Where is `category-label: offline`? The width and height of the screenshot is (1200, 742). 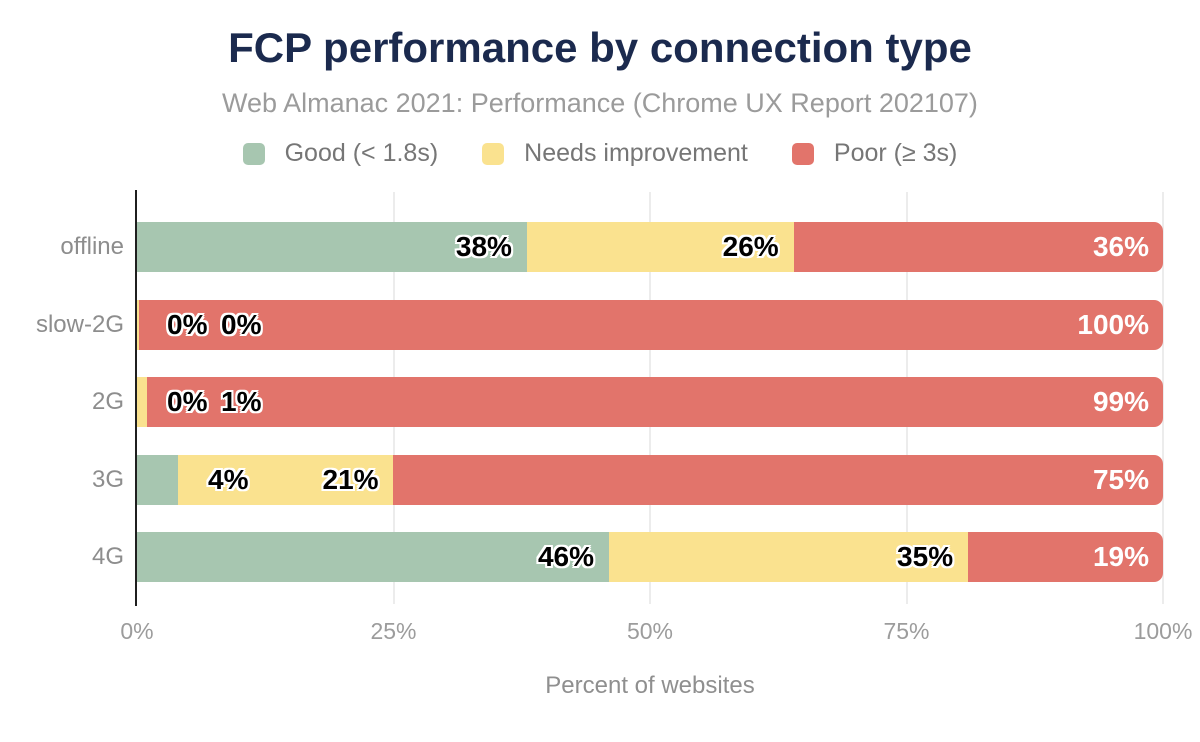
category-label: offline is located at coordinates (92, 246).